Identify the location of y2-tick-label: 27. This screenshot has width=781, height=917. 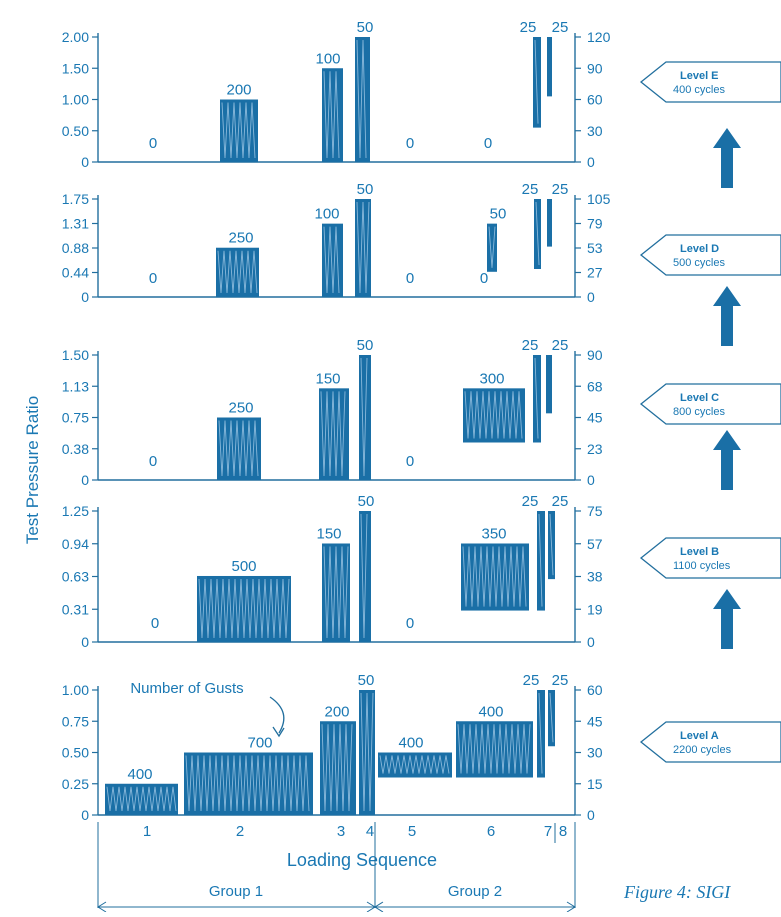
(595, 273).